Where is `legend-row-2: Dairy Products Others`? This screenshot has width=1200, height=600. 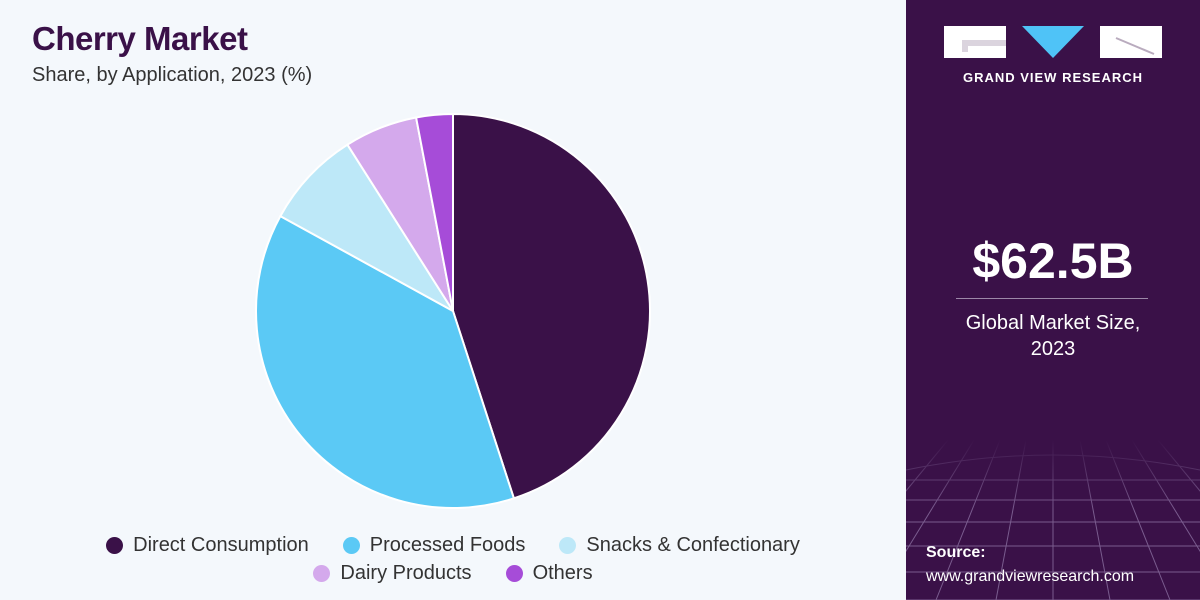 legend-row-2: Dairy Products Others is located at coordinates (453, 573).